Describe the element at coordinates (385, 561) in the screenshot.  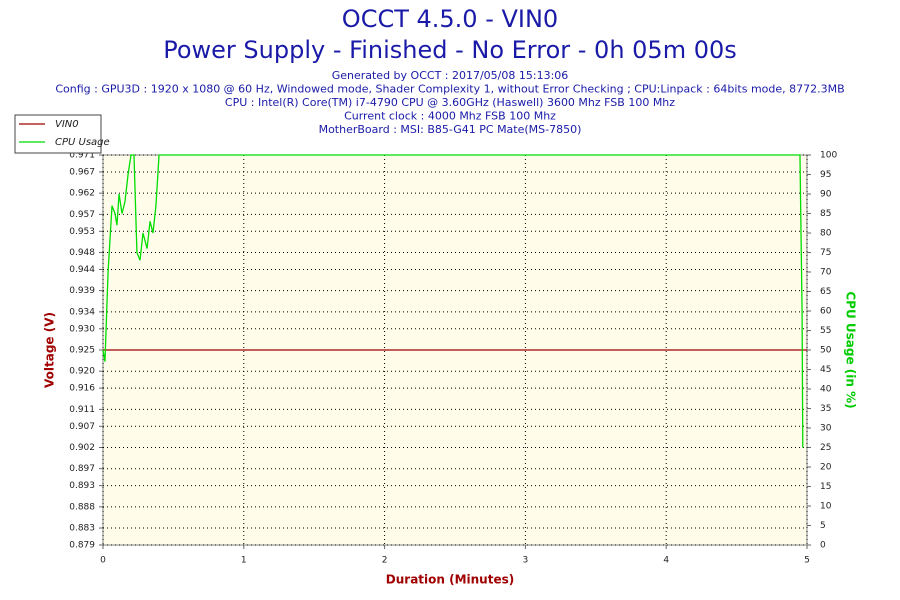
I see `x-tick-label: 2` at that location.